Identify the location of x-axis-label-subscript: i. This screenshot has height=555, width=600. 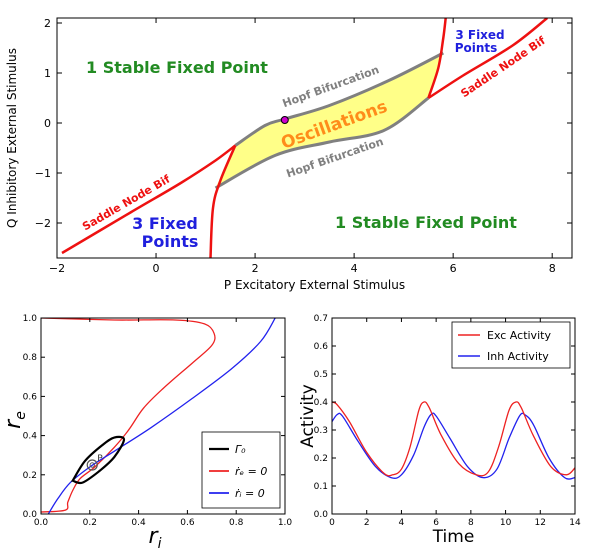
(160, 544).